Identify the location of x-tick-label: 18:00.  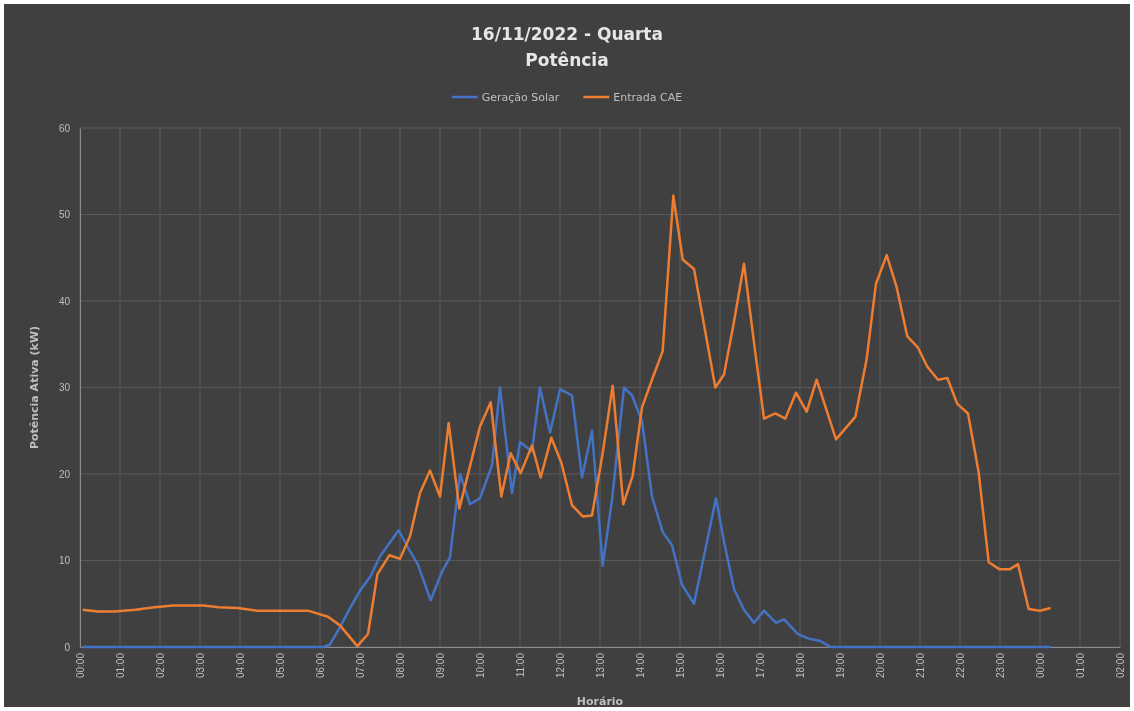
(800, 665).